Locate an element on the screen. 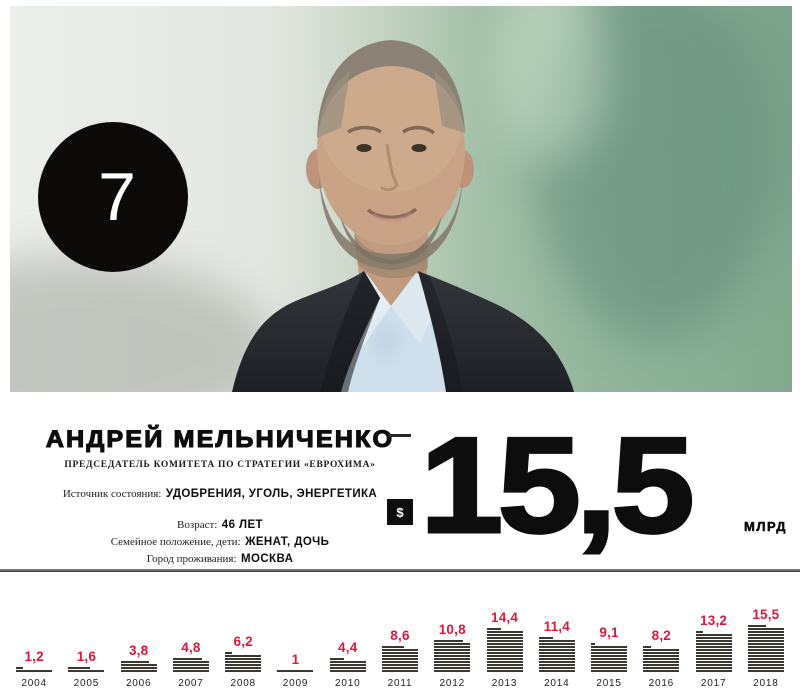 This screenshot has height=695, width=800. bar-value-label: 4,4 is located at coordinates (348, 647).